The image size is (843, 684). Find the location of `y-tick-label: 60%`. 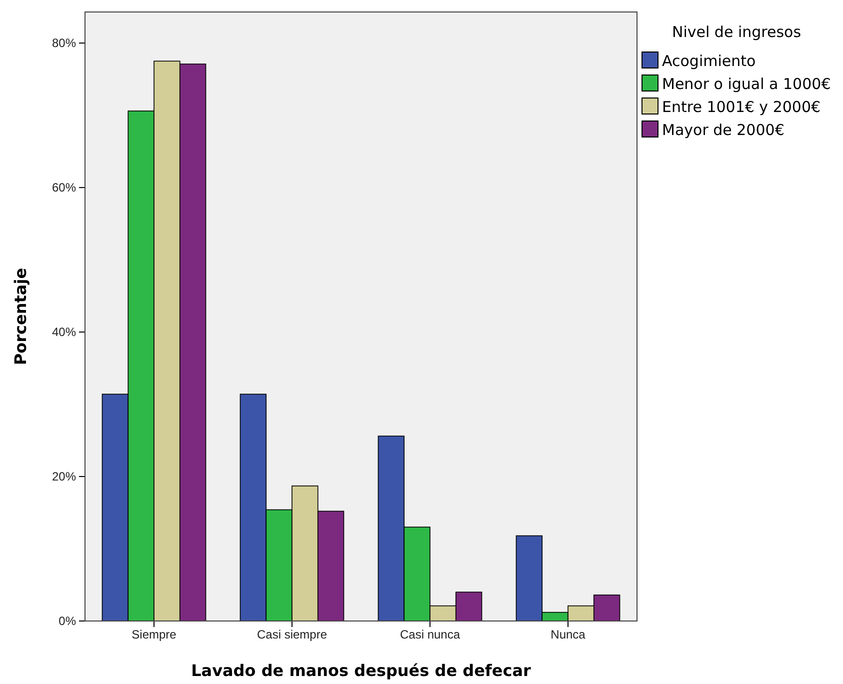

y-tick-label: 60% is located at coordinates (64, 187).